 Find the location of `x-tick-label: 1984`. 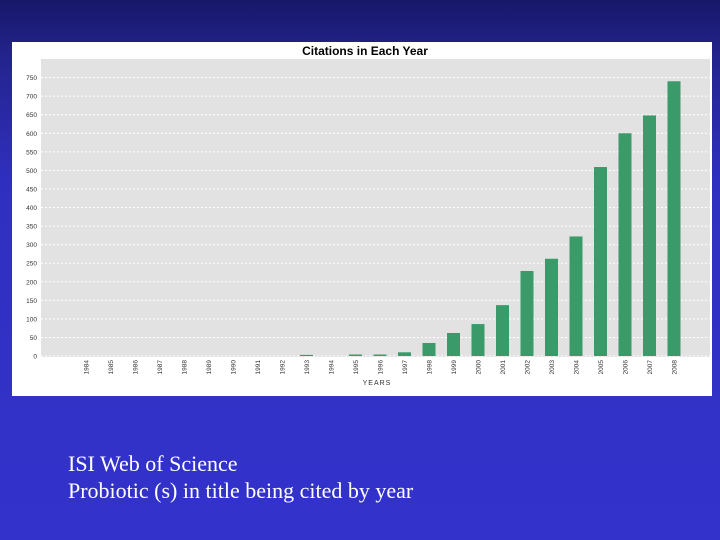

x-tick-label: 1984 is located at coordinates (87, 367).